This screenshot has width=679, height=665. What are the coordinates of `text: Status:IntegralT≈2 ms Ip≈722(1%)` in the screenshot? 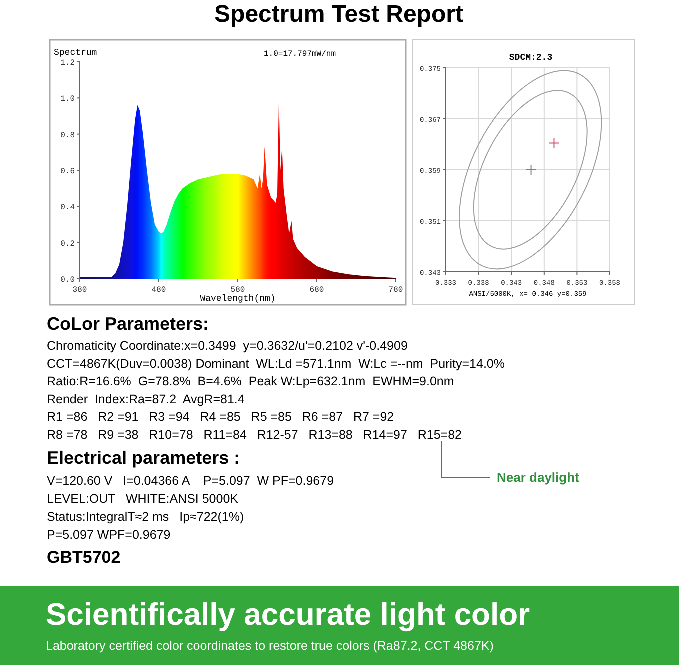 It's located at (145, 517).